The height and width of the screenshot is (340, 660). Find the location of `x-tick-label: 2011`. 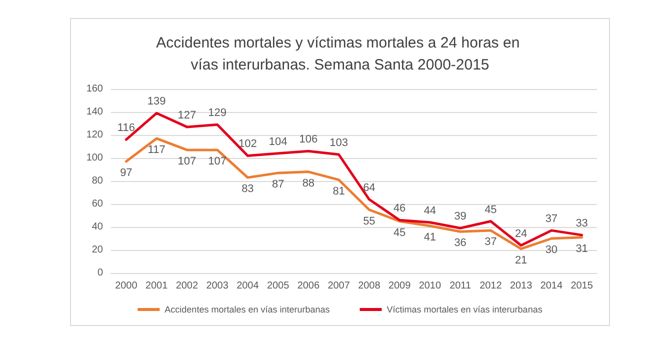

x-tick-label: 2011 is located at coordinates (461, 286).